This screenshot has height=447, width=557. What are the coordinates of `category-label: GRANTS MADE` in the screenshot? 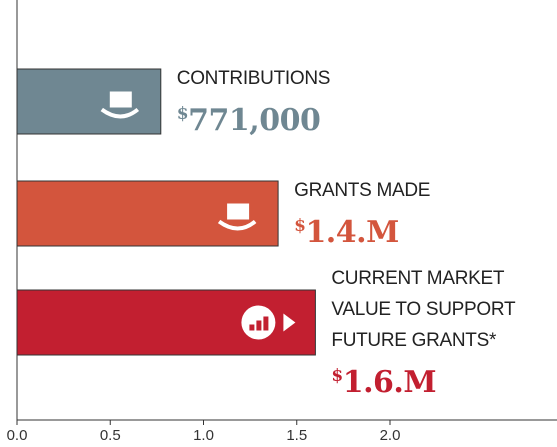 It's located at (362, 190).